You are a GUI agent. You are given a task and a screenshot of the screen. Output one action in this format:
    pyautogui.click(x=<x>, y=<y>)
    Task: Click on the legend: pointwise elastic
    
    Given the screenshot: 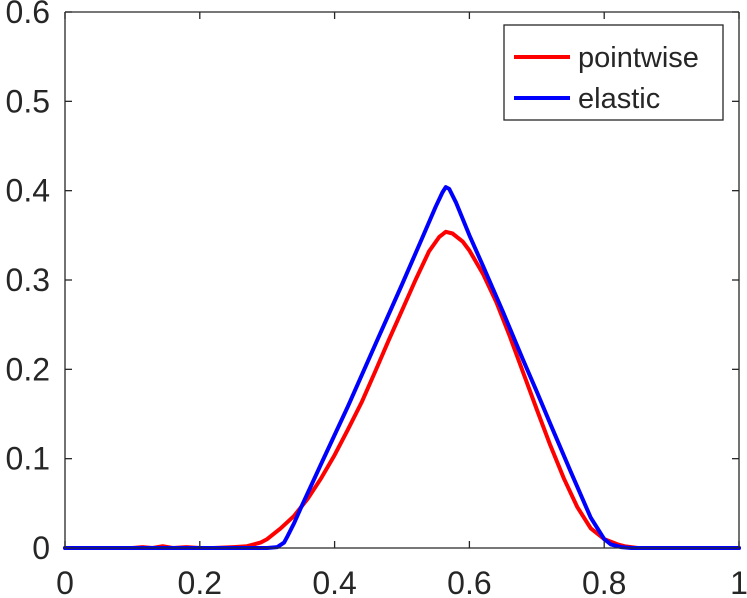 What is the action you would take?
    pyautogui.click(x=613, y=72)
    